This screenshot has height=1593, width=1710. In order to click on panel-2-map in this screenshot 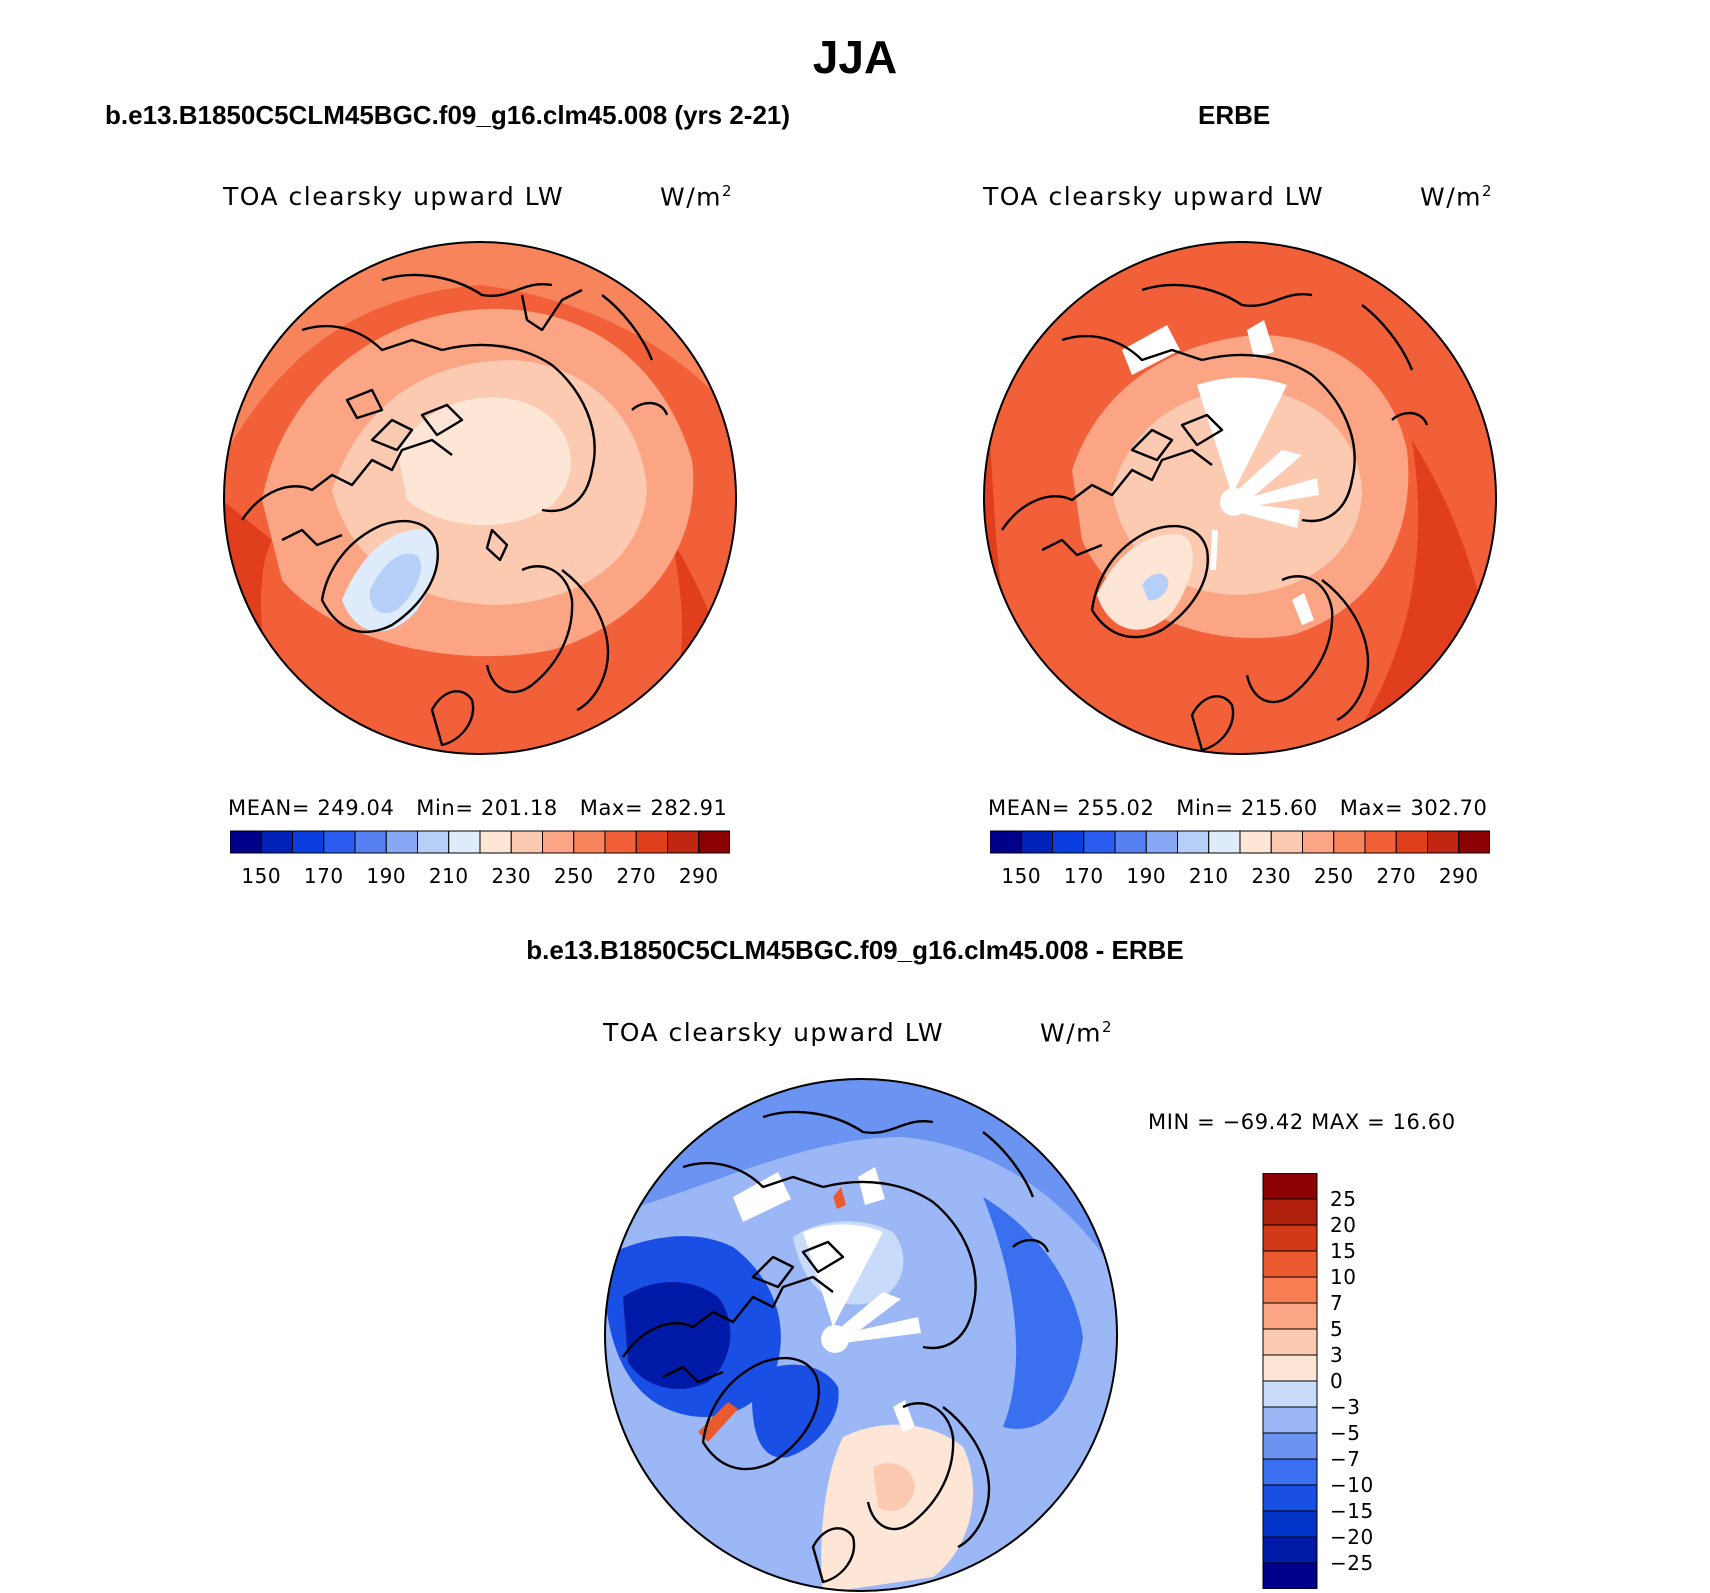, I will do `click(1240, 498)`.